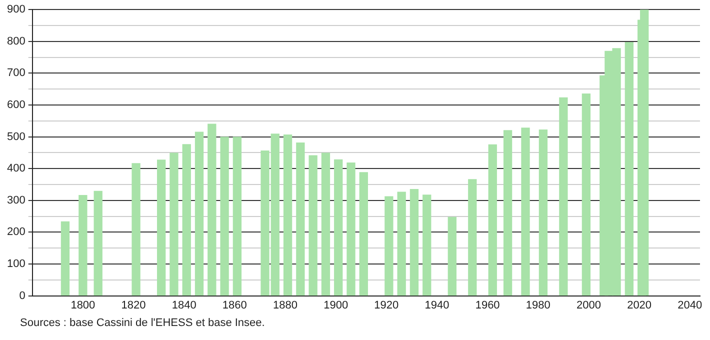 The width and height of the screenshot is (710, 340). Describe the element at coordinates (234, 305) in the screenshot. I see `x-tick-label: 1860` at that location.